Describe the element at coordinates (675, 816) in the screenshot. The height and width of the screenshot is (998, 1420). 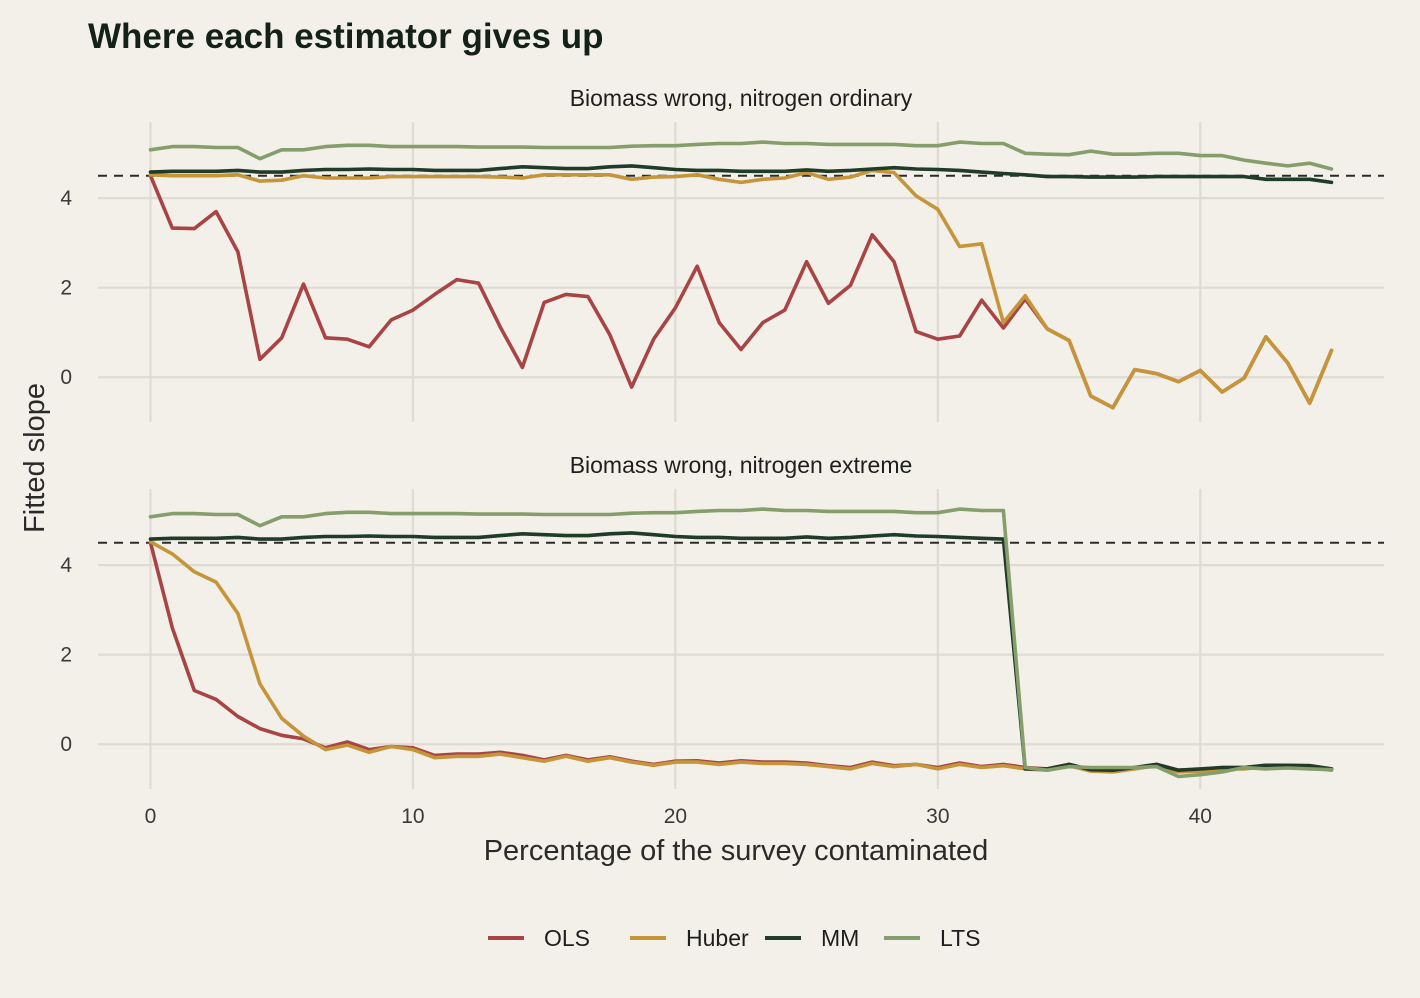
I see `x-tick-label: 20` at that location.